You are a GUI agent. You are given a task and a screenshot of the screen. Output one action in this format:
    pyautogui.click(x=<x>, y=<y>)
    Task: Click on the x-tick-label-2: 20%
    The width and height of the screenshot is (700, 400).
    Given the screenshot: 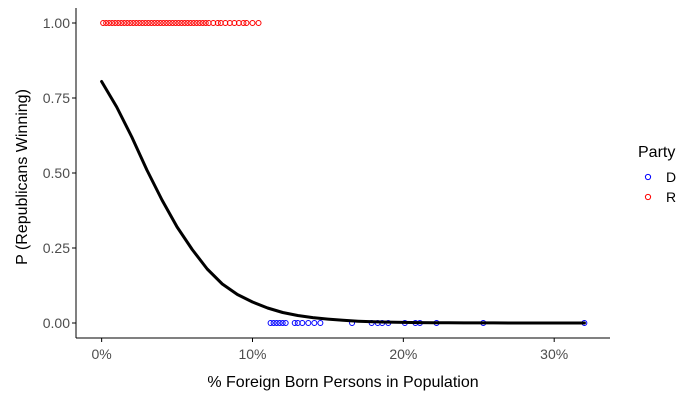 What is the action you would take?
    pyautogui.click(x=403, y=354)
    